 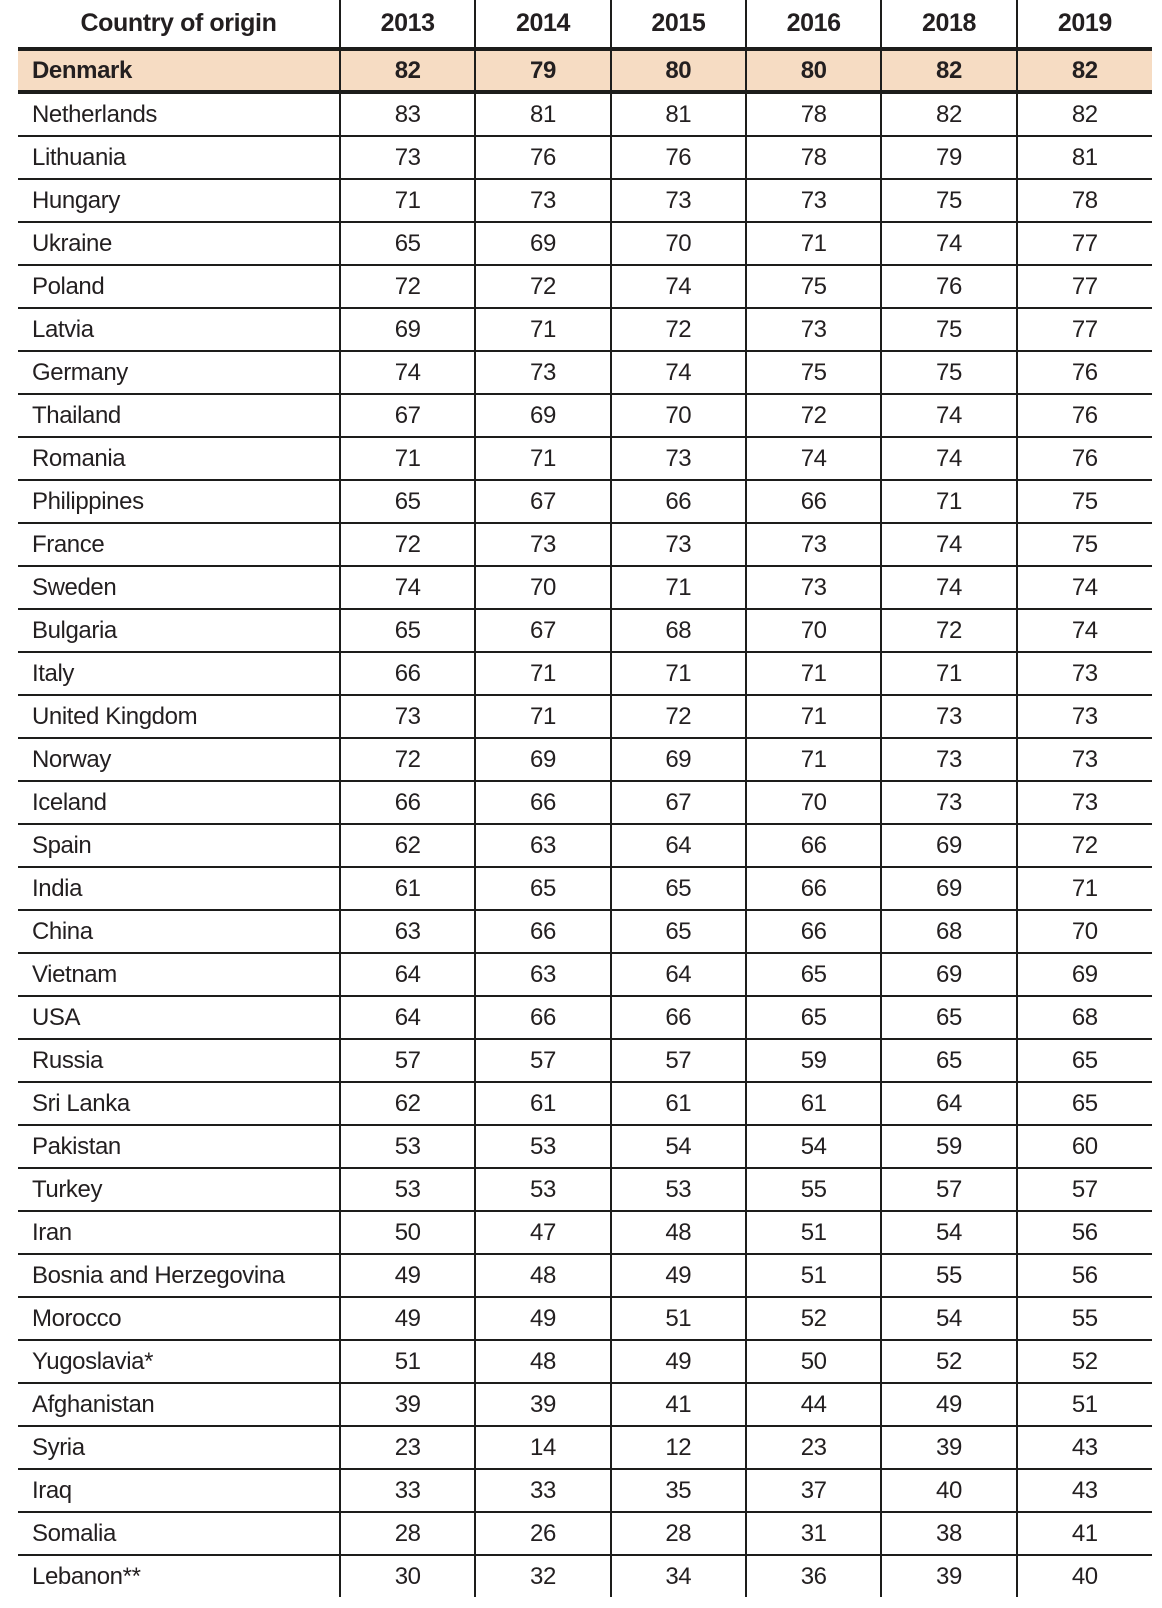 I want to click on table-row: Yugoslavia* 51 48 49 50 52 52, so click(x=585, y=1362).